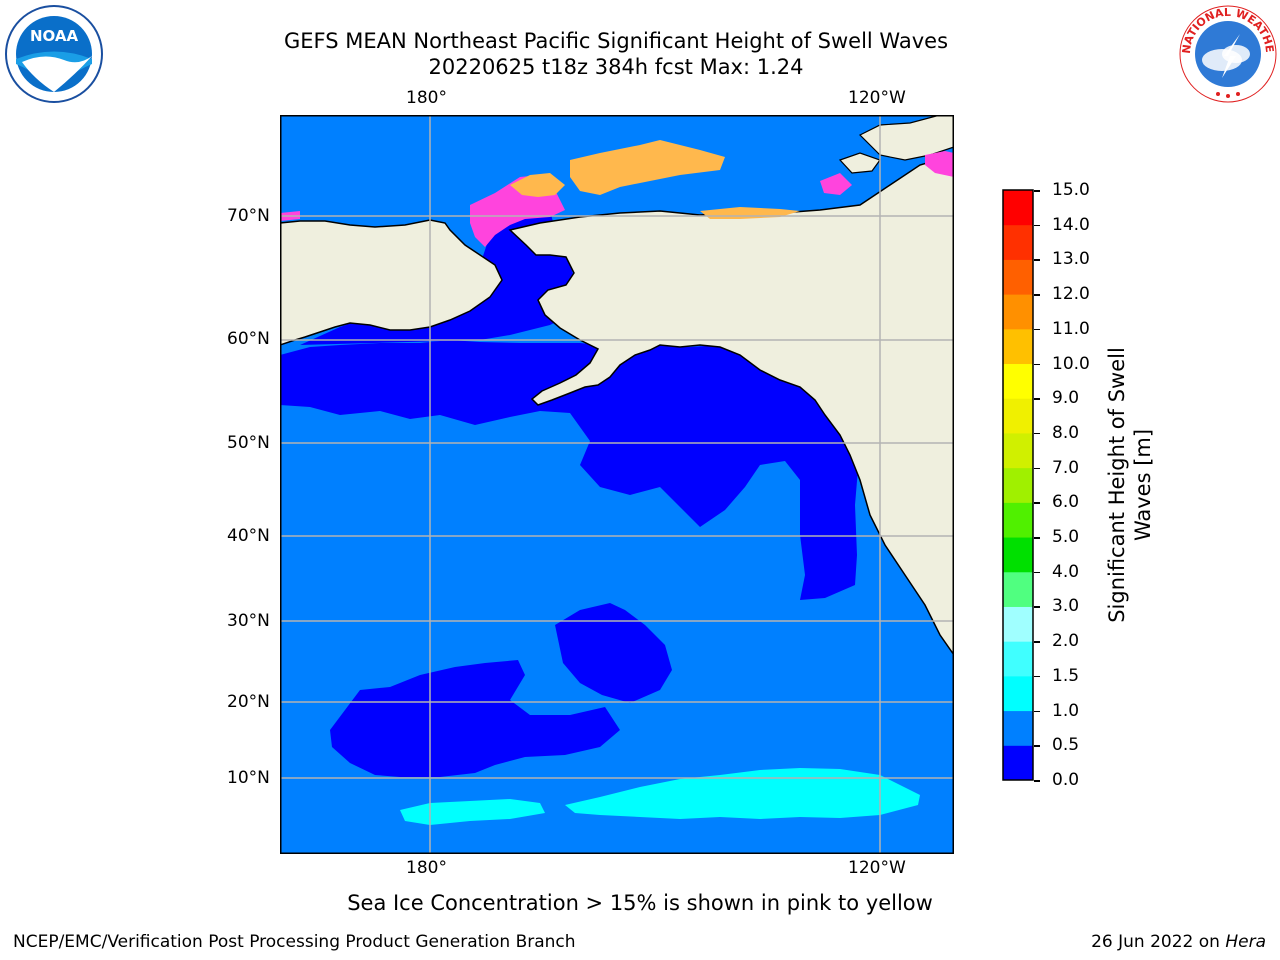  I want to click on colorbar-tick-label: 1.0, so click(1066, 710).